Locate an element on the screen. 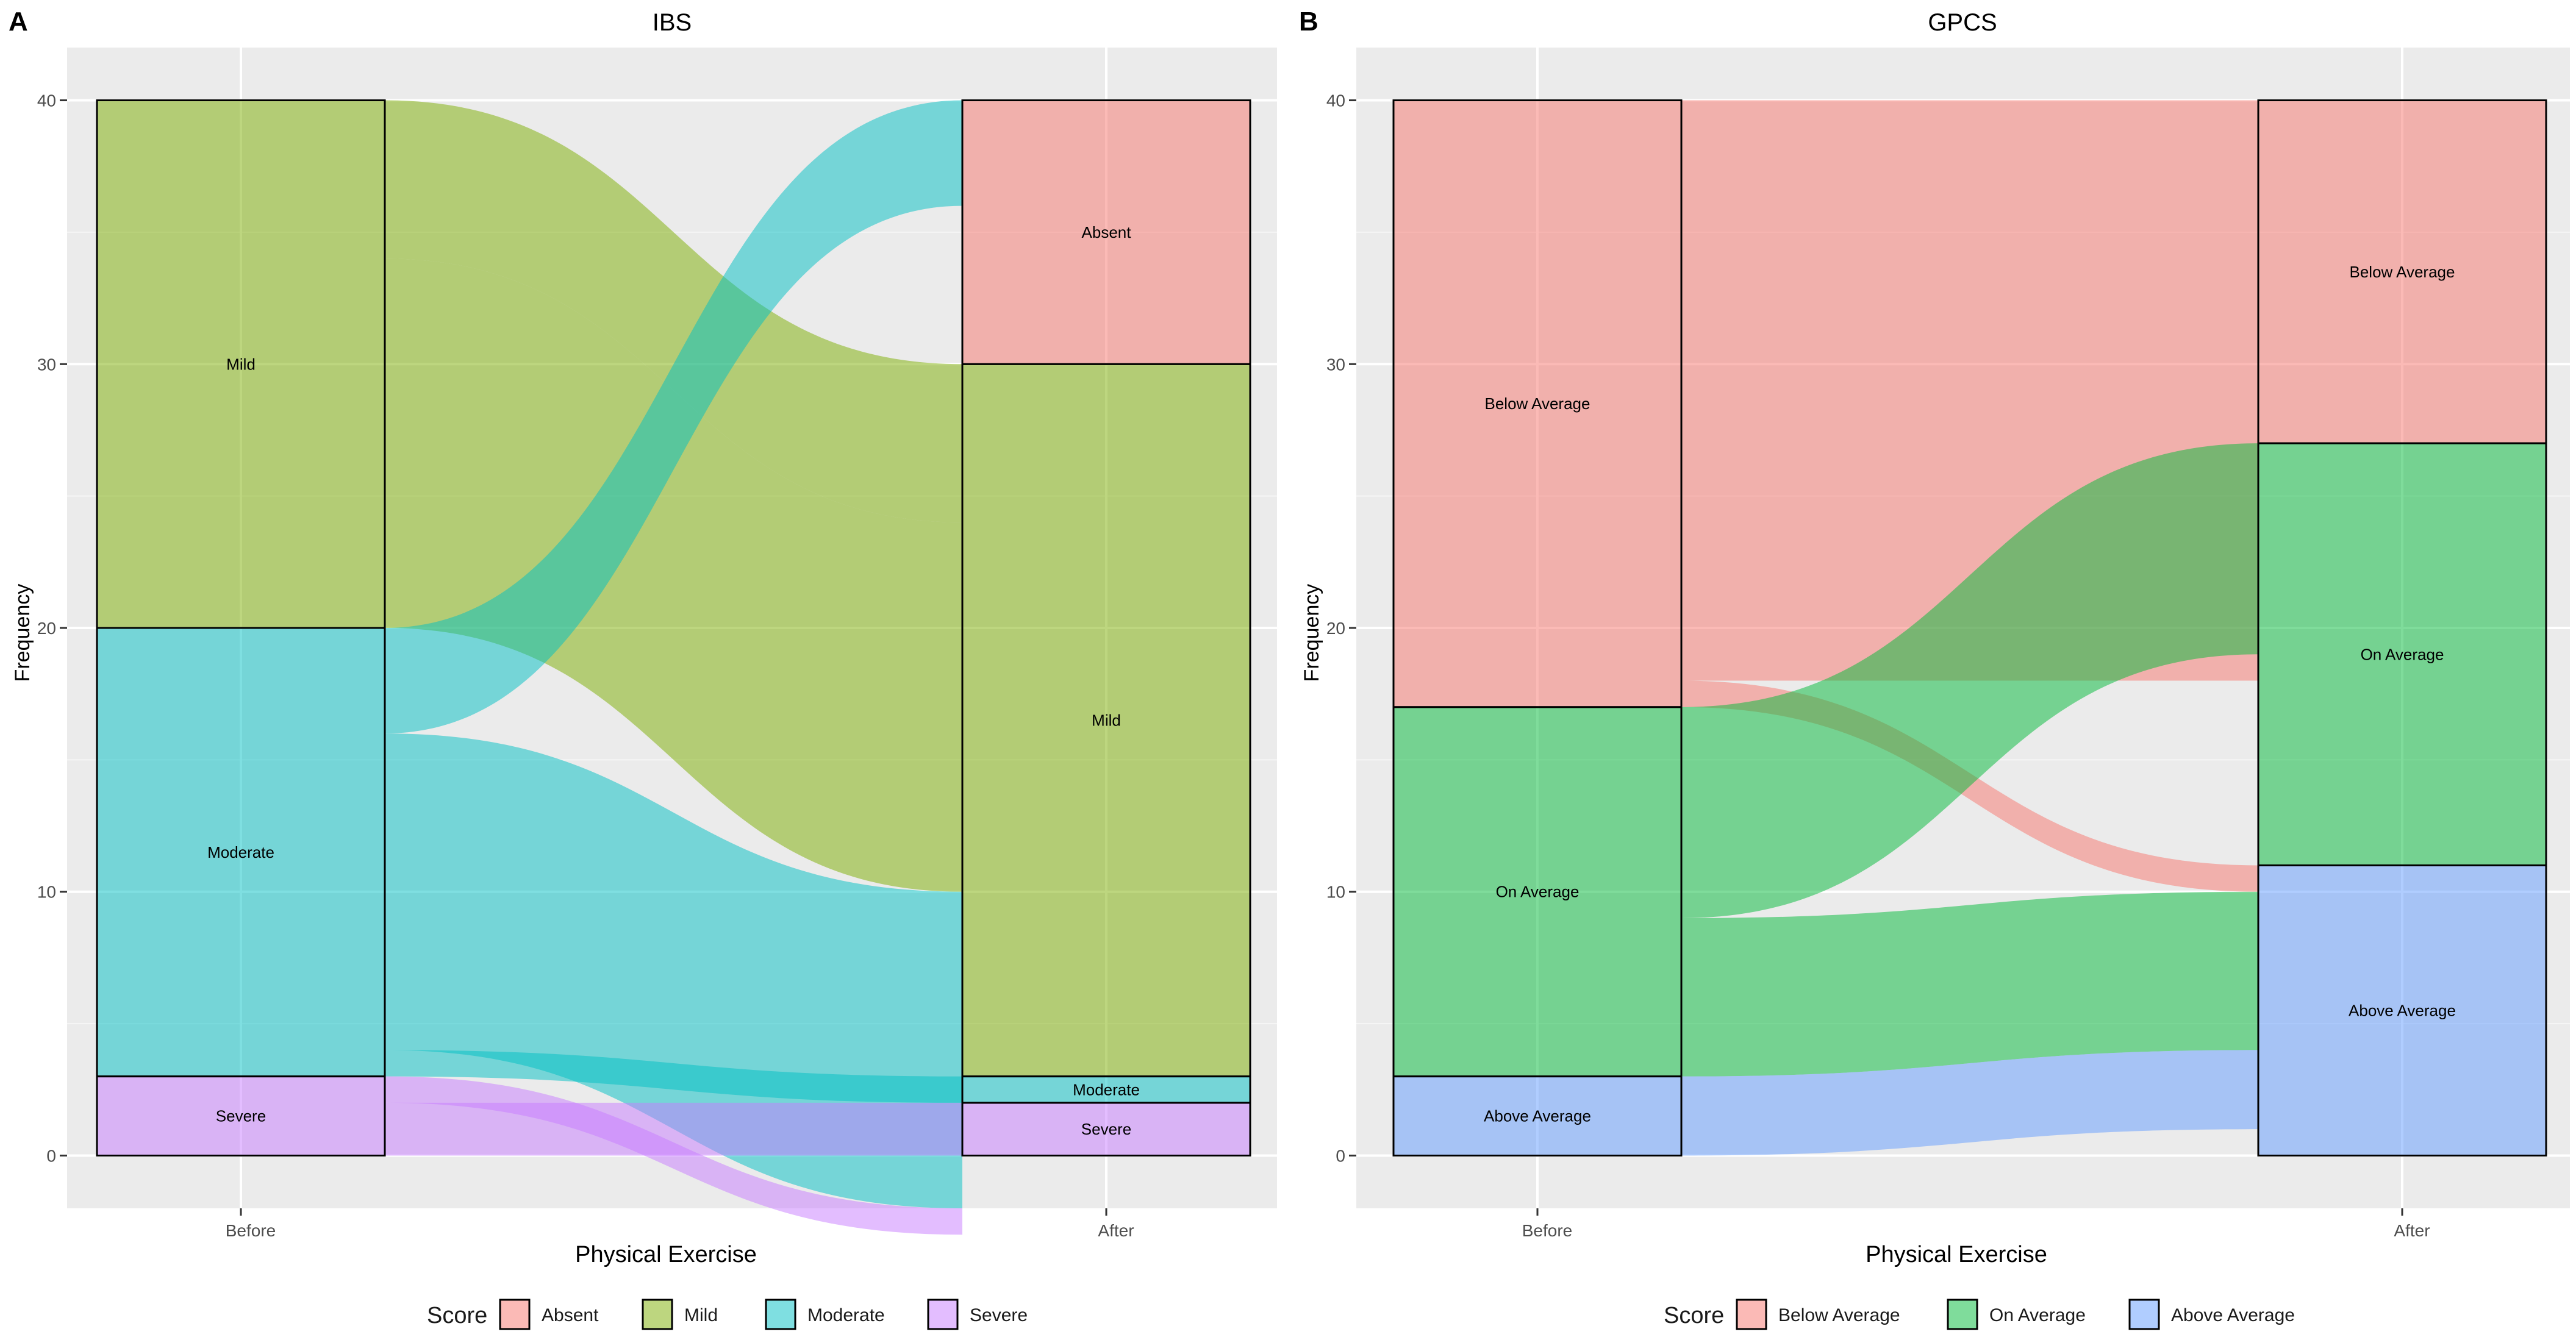 The image size is (2576, 1340). panel-tag: B is located at coordinates (1308, 22).